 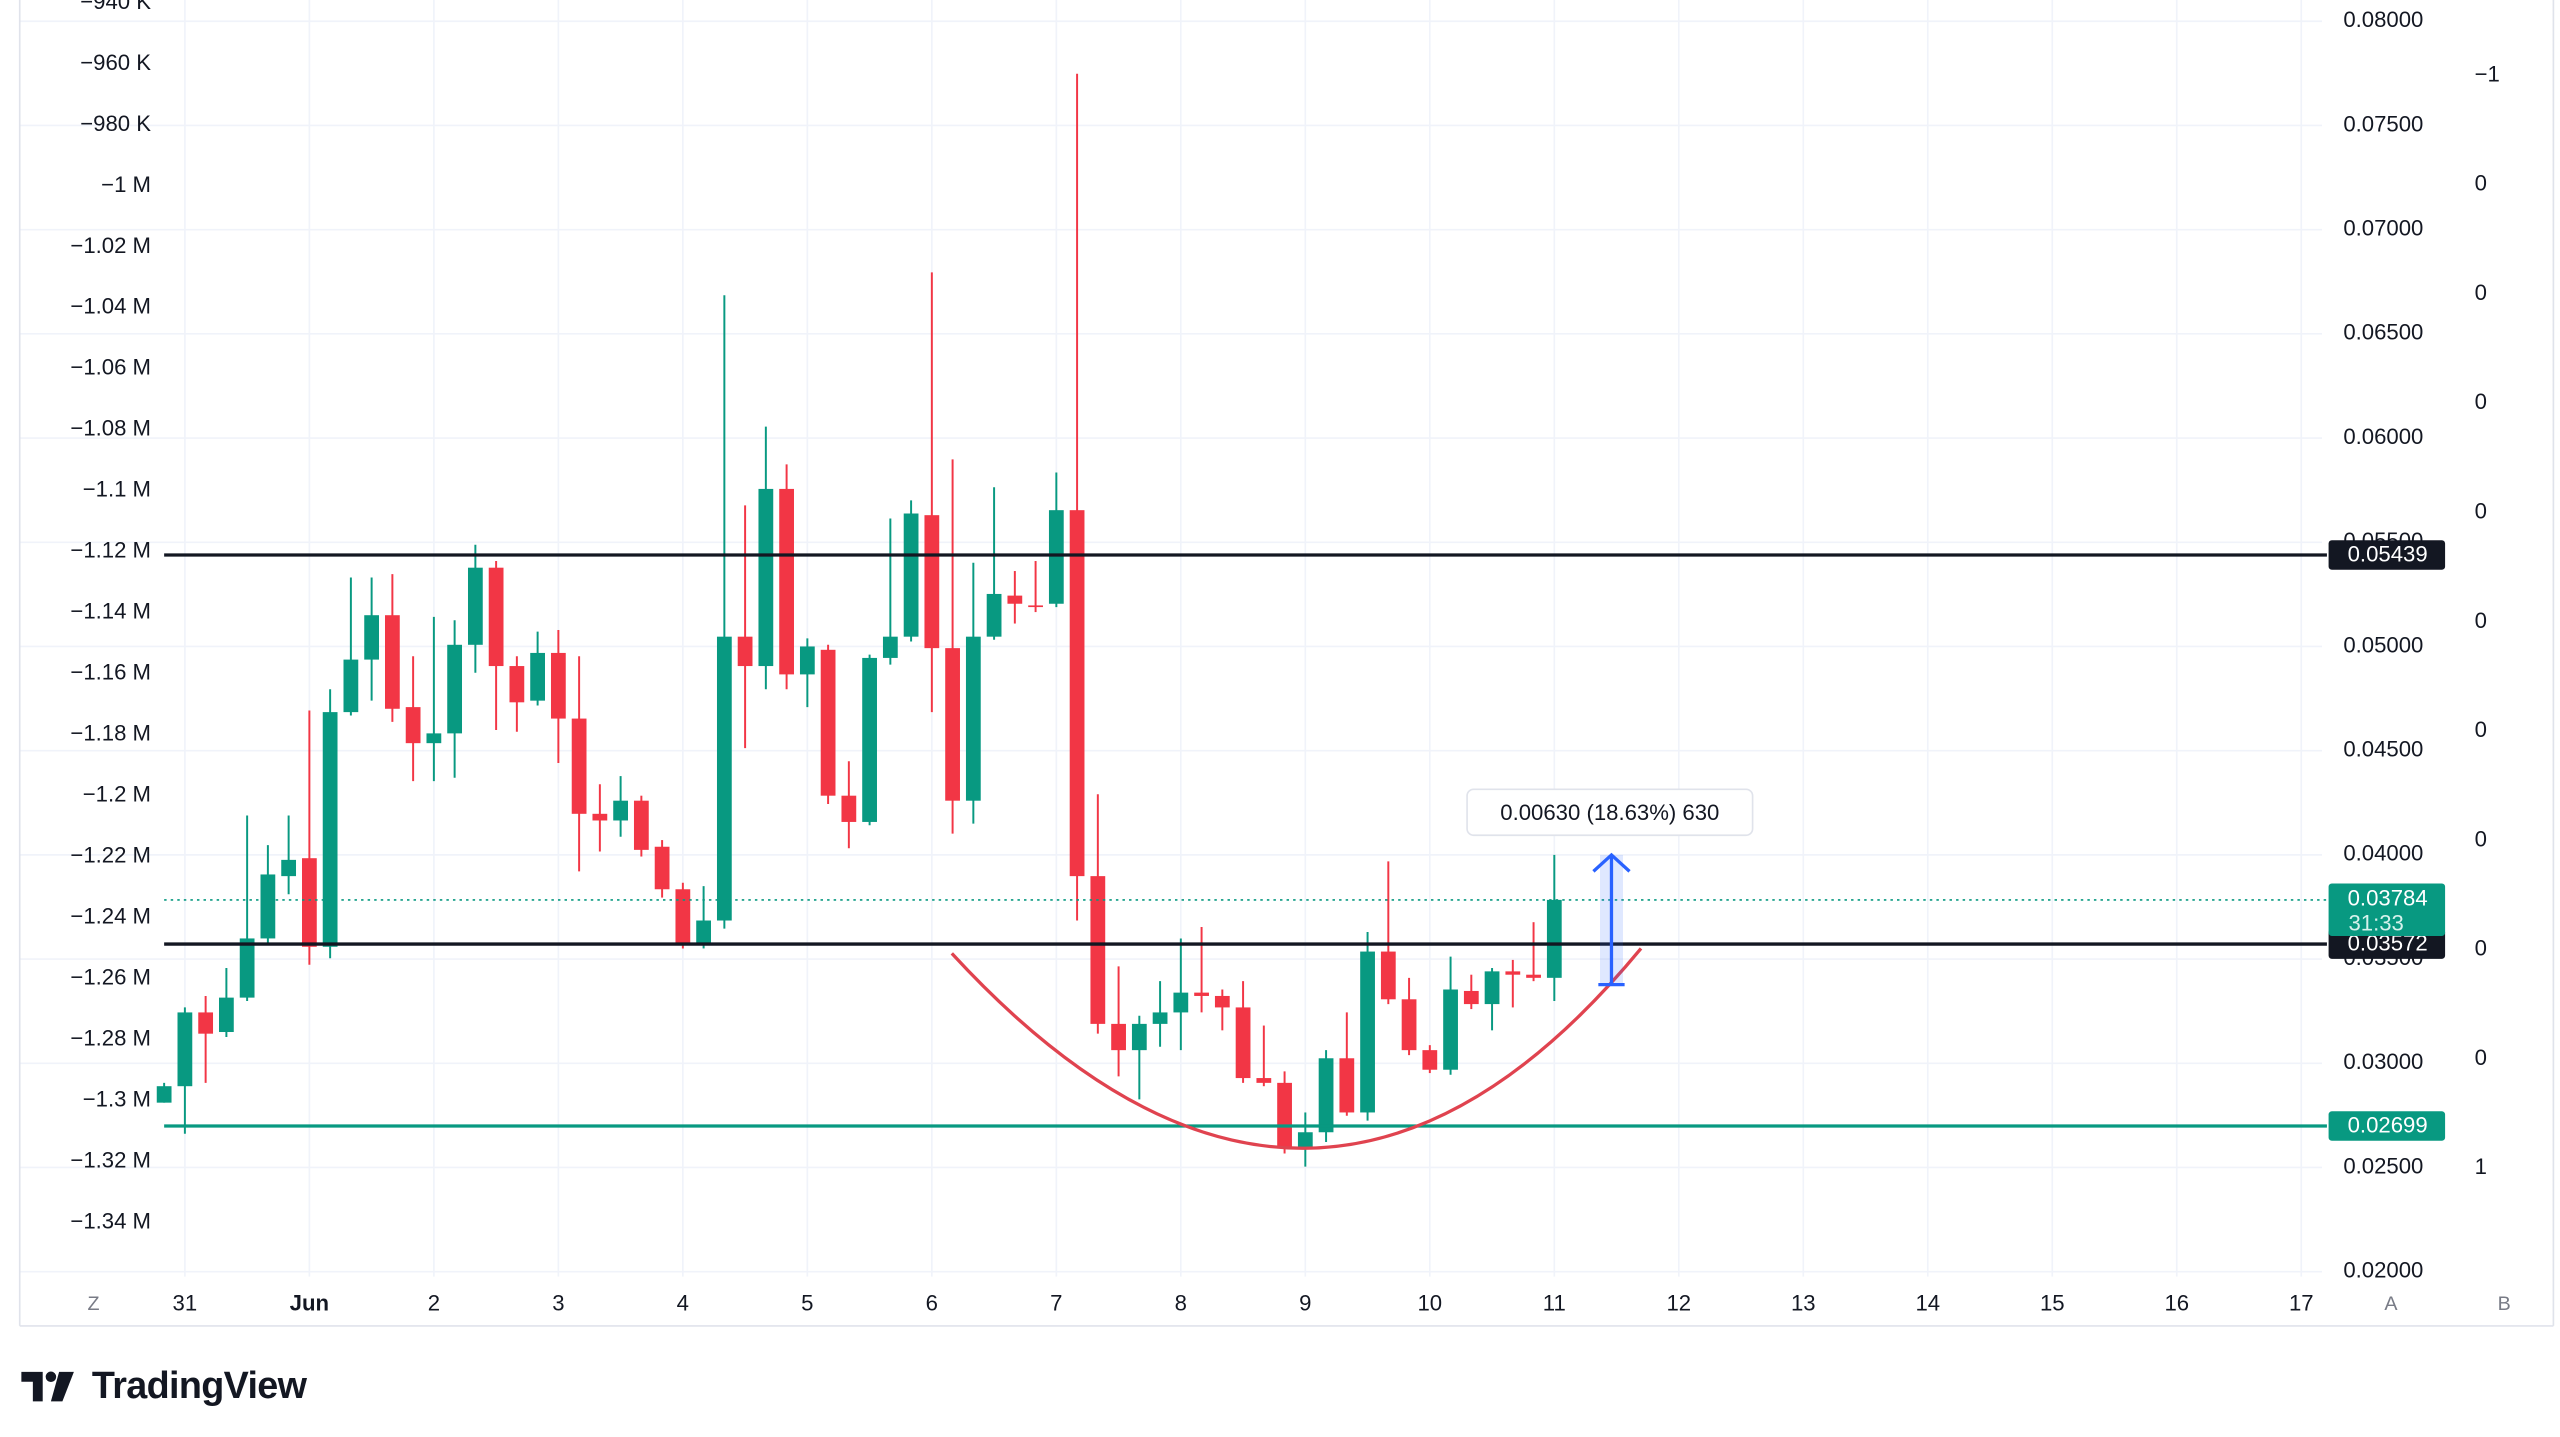 What do you see at coordinates (2383, 436) in the screenshot?
I see `y-tick-label: 0.06000` at bounding box center [2383, 436].